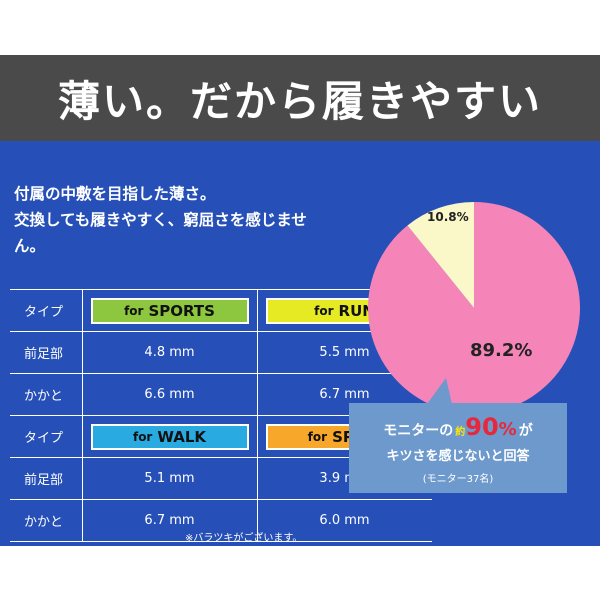 This screenshot has width=600, height=600. What do you see at coordinates (440, 255) in the screenshot?
I see `pie-slice-tightness` at bounding box center [440, 255].